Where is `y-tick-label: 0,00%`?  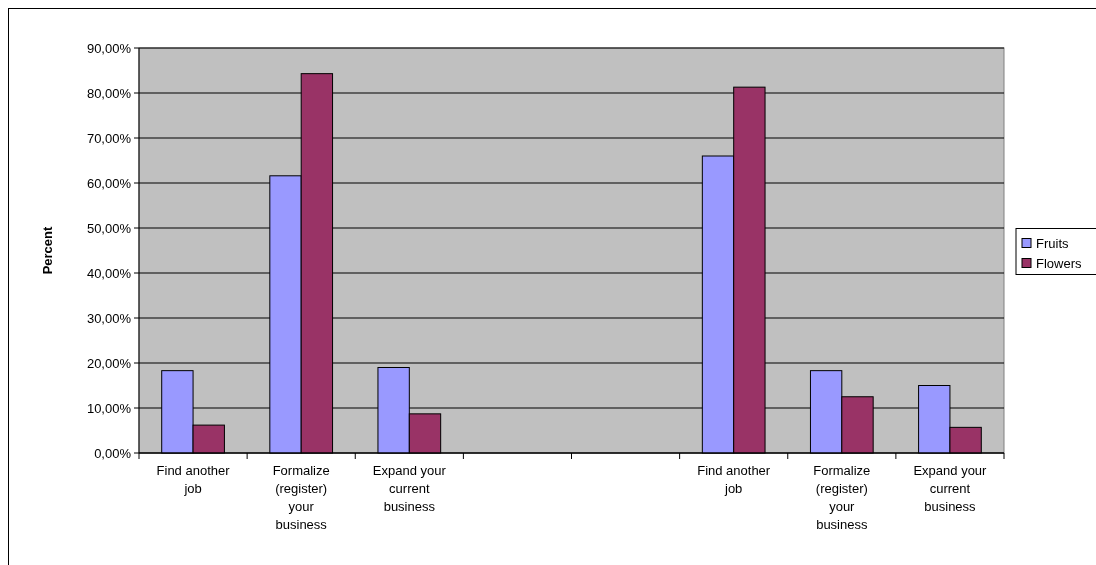 y-tick-label: 0,00% is located at coordinates (113, 453).